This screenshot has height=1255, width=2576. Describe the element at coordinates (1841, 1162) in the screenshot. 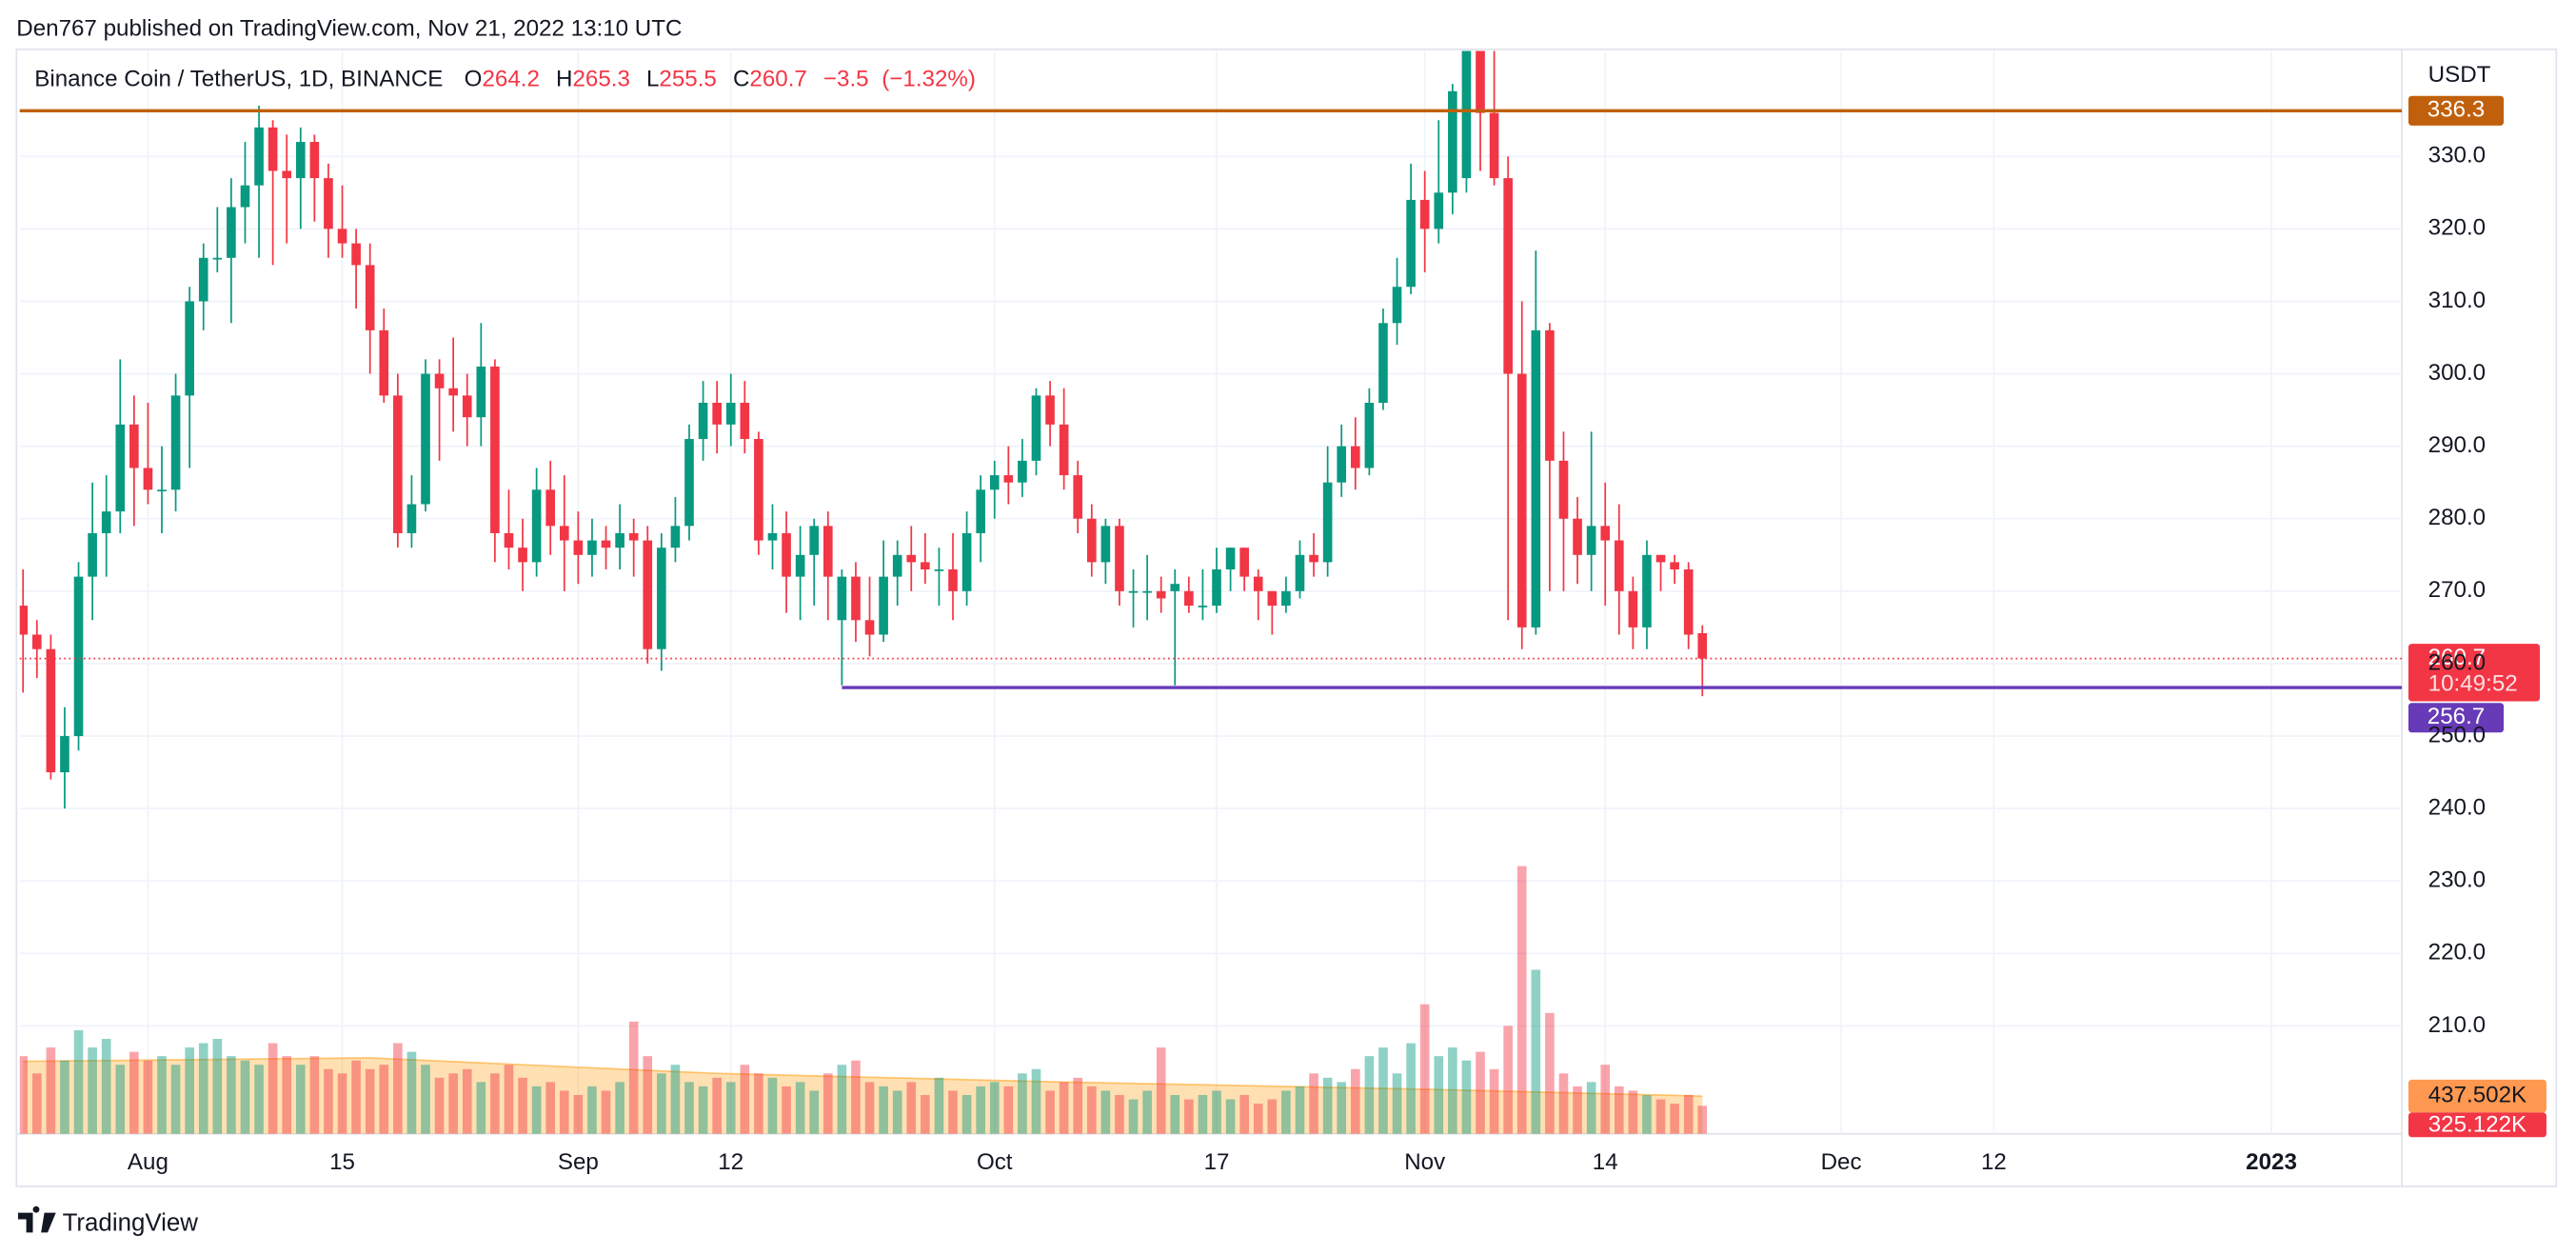

I see `x-tick-label: Dec` at that location.